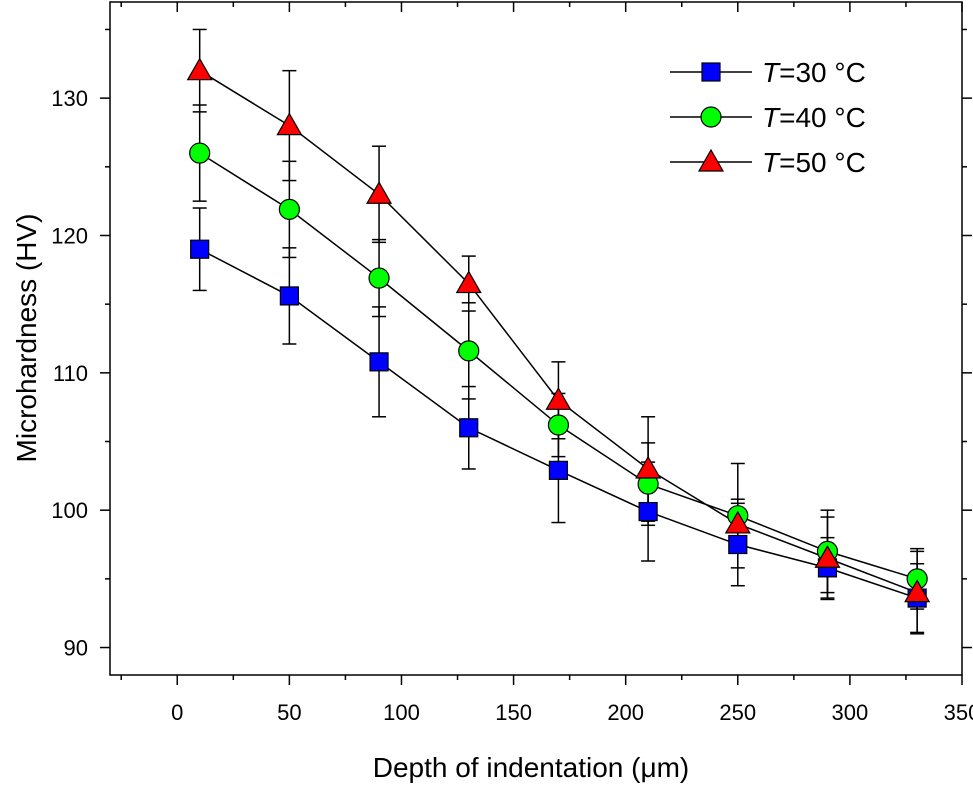 This screenshot has width=973, height=789. I want to click on legend-label-50c-value: =50 °C, so click(822, 162).